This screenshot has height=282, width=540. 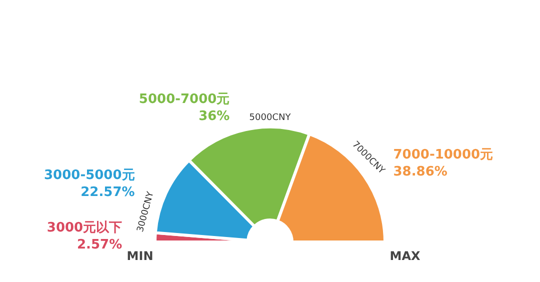 What do you see at coordinates (420, 172) in the screenshot?
I see `data-label: 38.86%` at bounding box center [420, 172].